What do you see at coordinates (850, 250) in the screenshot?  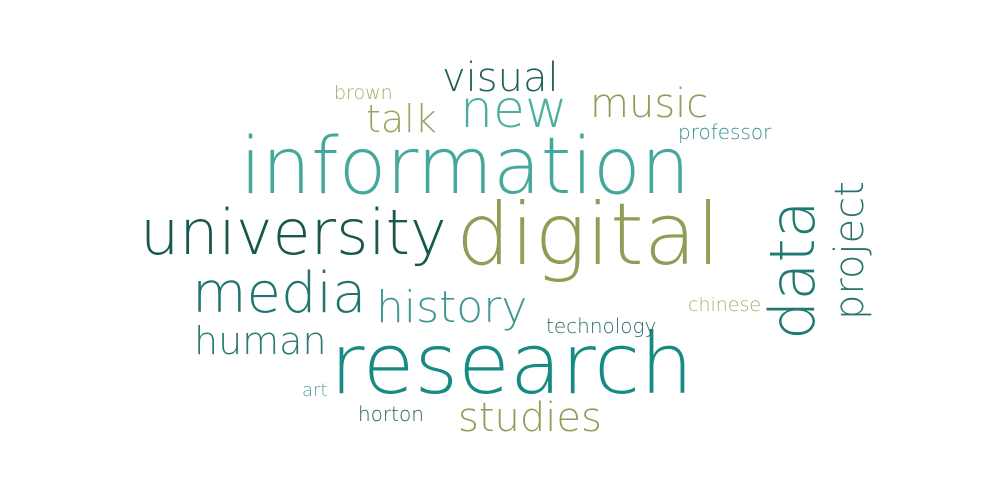 I see `word-project: project` at bounding box center [850, 250].